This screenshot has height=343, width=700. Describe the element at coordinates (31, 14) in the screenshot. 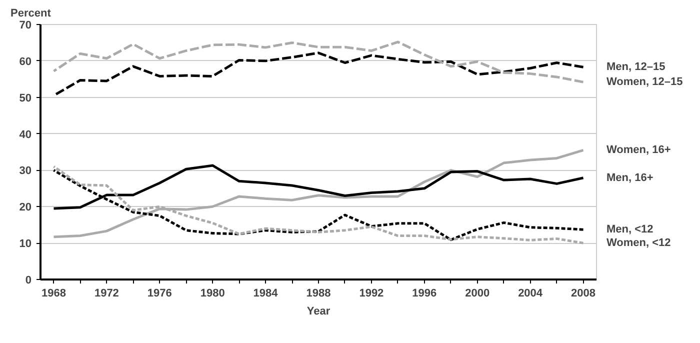

I see `chart-title: Percent` at that location.